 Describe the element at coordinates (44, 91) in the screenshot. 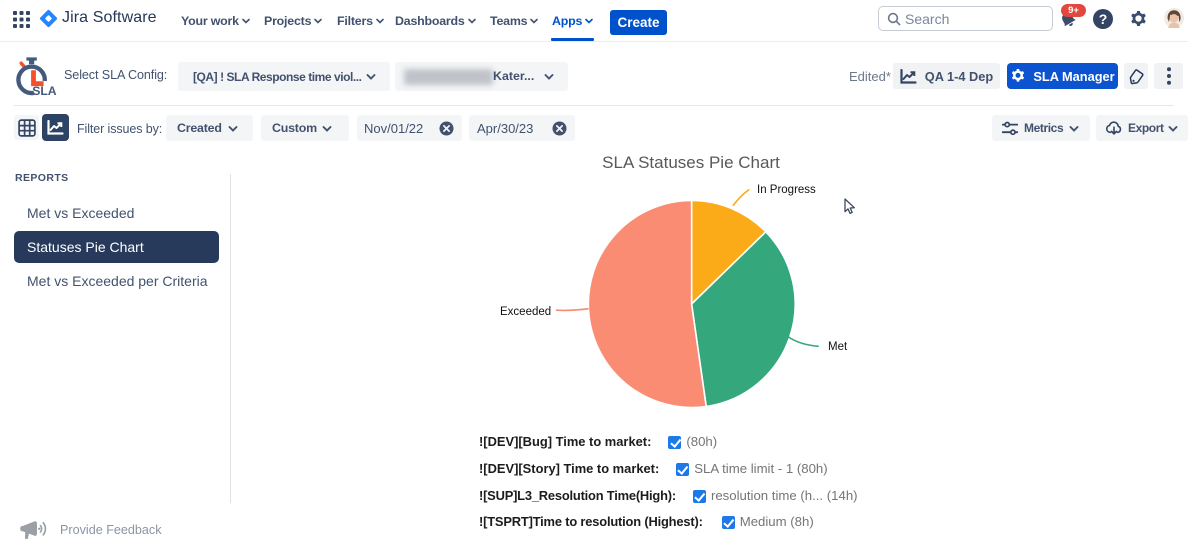

I see `svg-text: SLA` at that location.